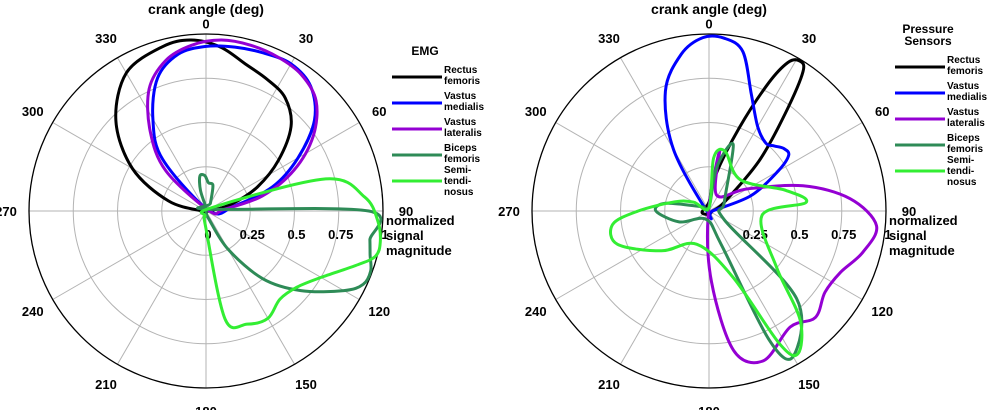 This screenshot has height=410, width=1000. I want to click on series-line-vastus-medialis, so click(727, 127).